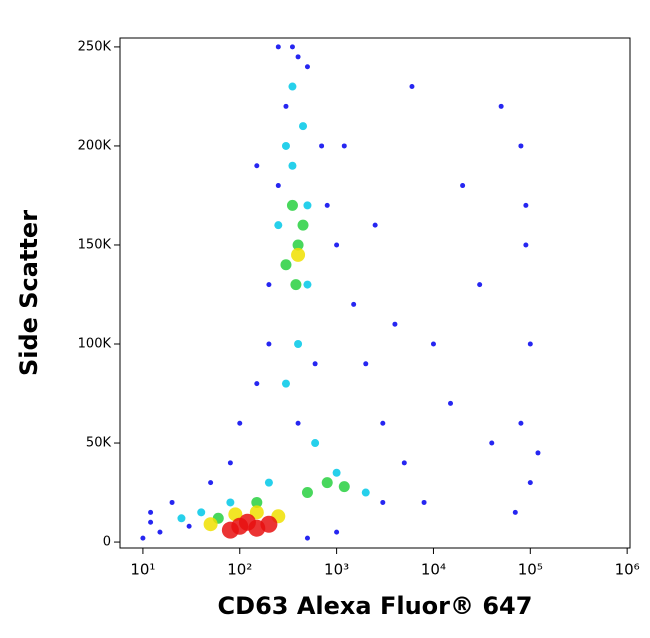  Describe the element at coordinates (627, 570) in the screenshot. I see `x-tick-label: 10⁶` at that location.